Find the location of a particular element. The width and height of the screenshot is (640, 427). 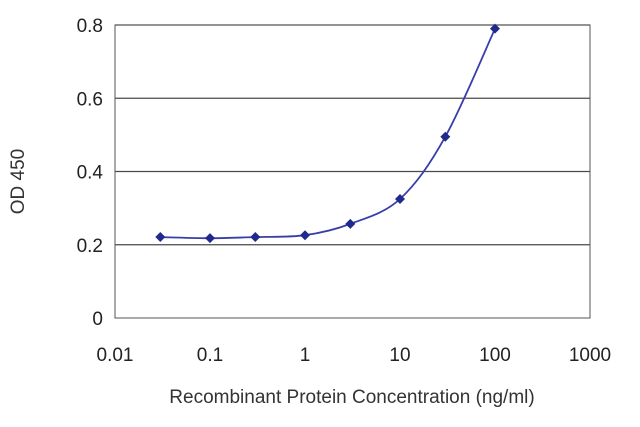

x-tick-label: 1 is located at coordinates (305, 355).